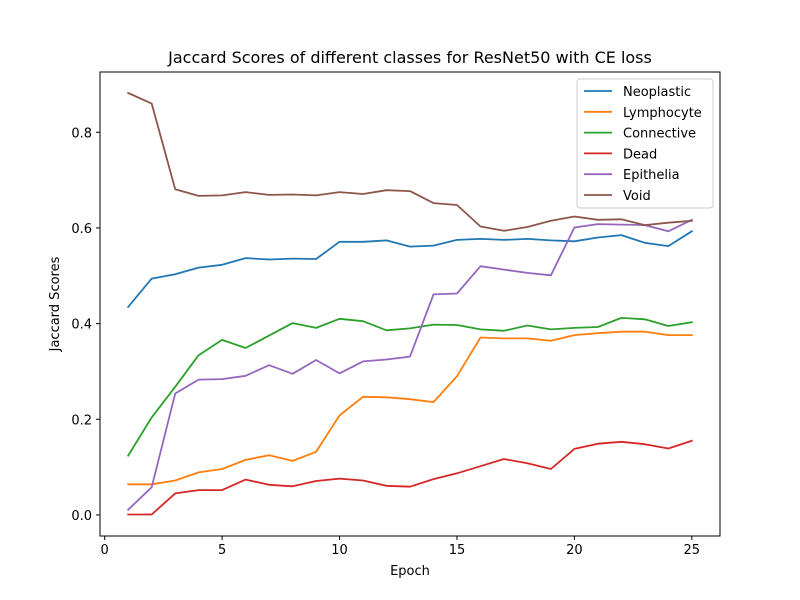 The height and width of the screenshot is (600, 800). Describe the element at coordinates (55, 304) in the screenshot. I see `y-axis-label: Jaccard Scores` at that location.